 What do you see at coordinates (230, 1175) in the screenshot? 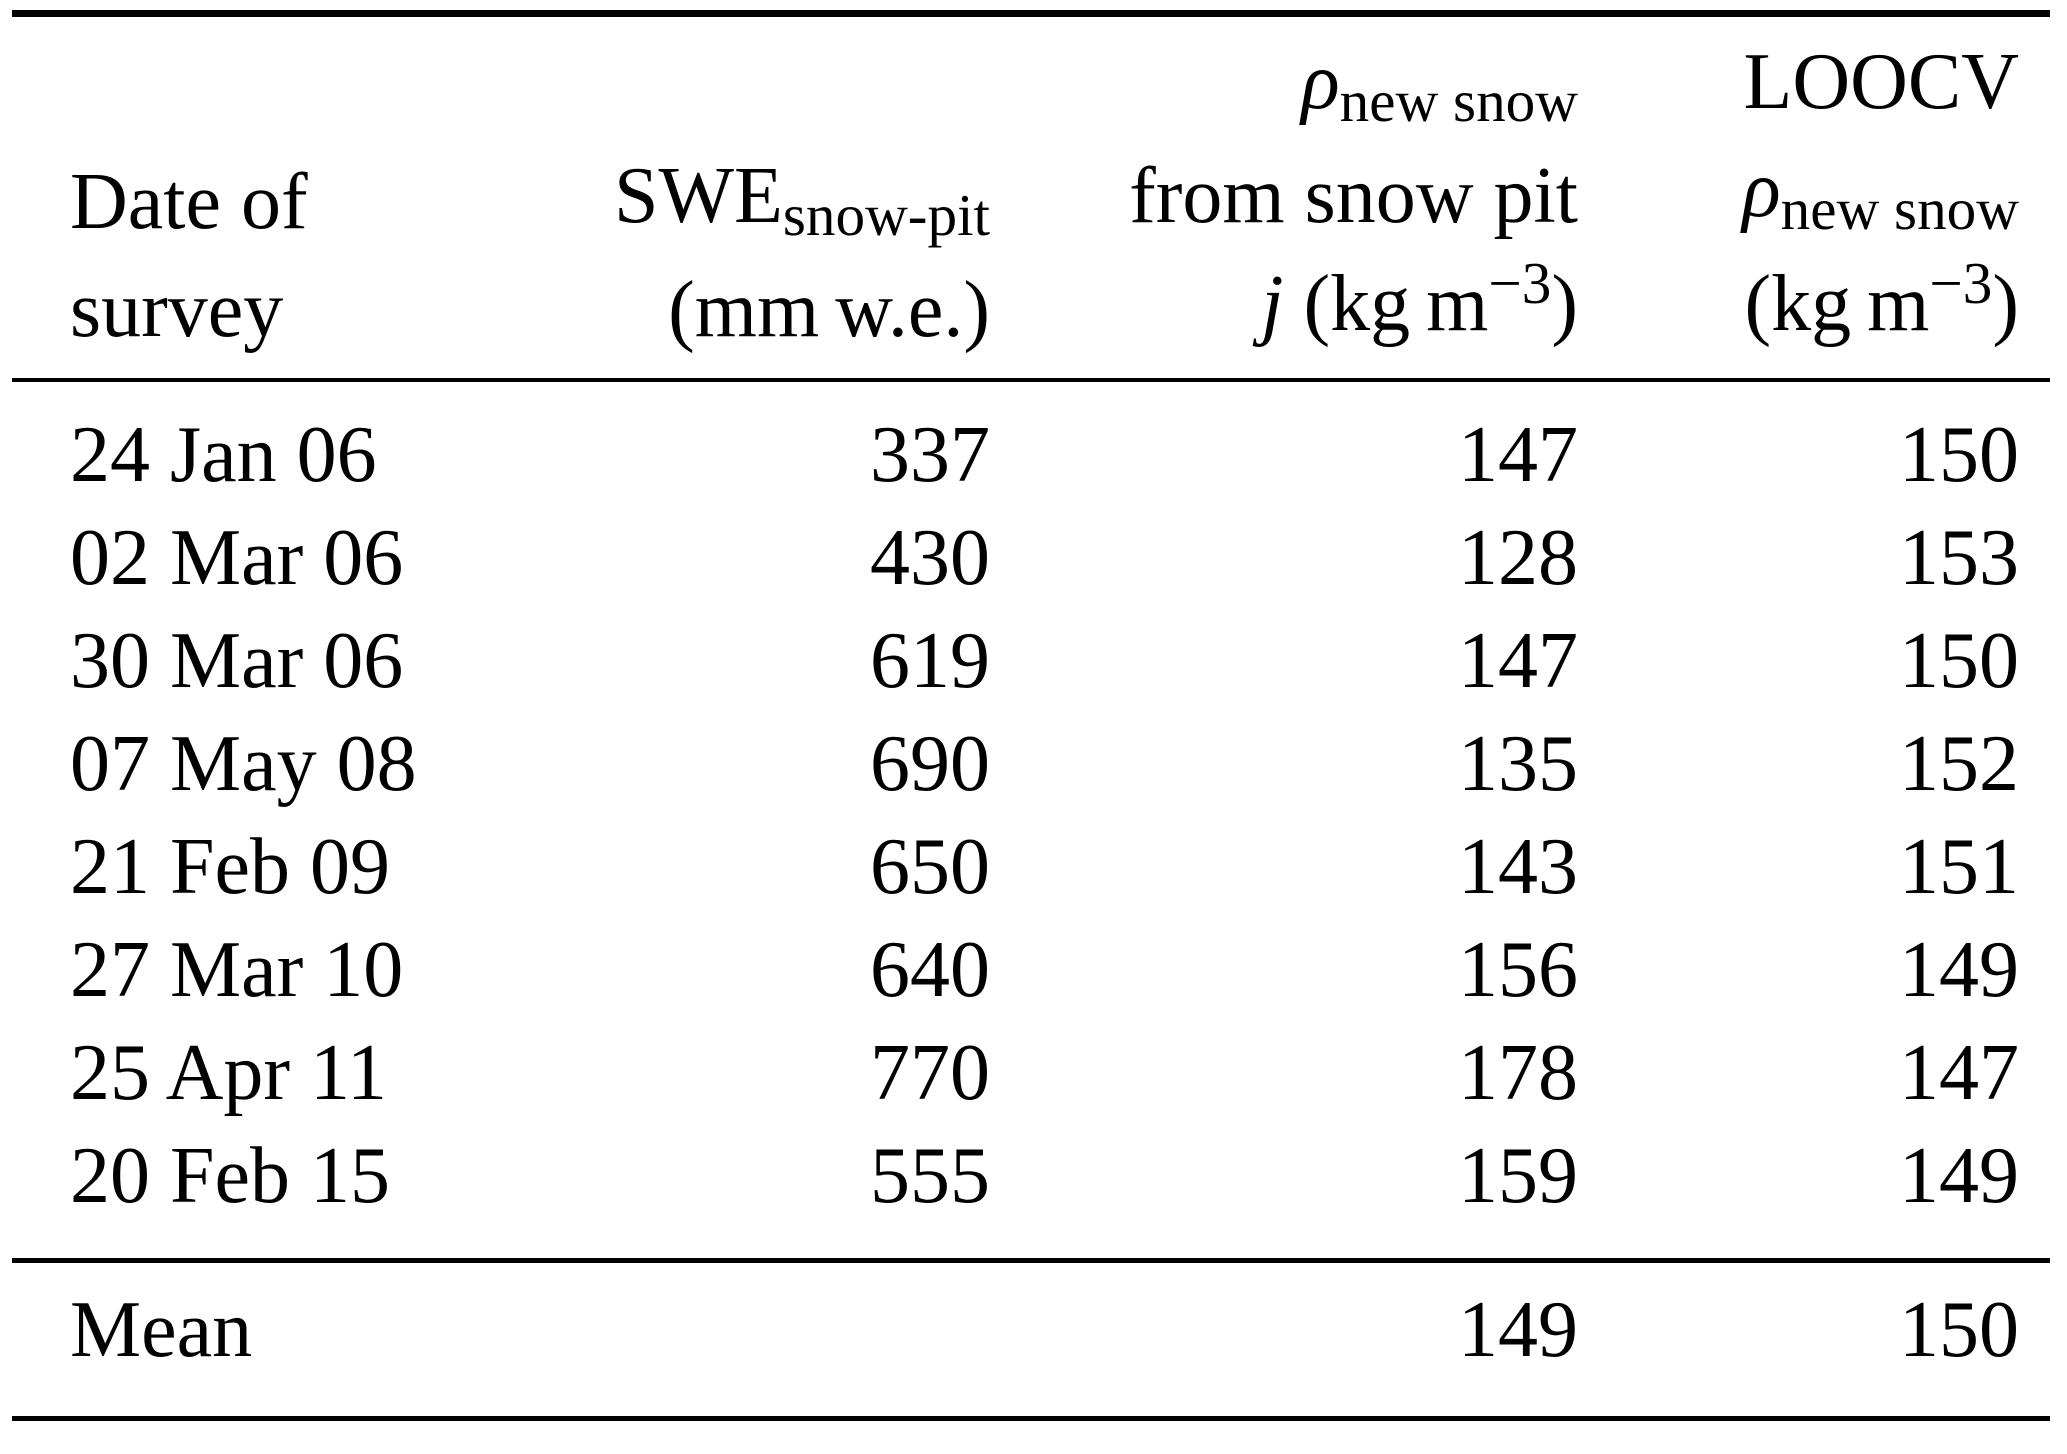
I see `date-cell: 20 Feb 15` at bounding box center [230, 1175].